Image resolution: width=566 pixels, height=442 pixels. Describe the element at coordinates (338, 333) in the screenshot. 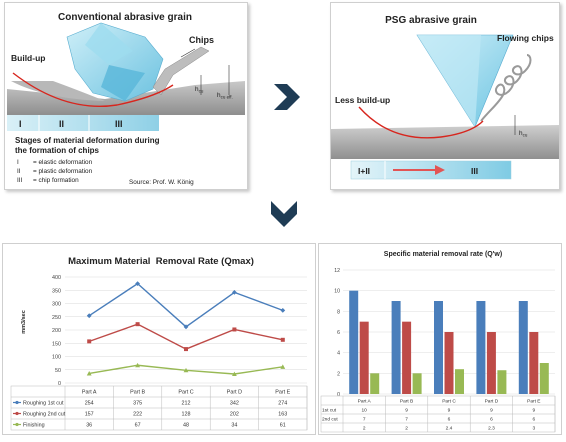

I see `y-tick-label: 6` at that location.